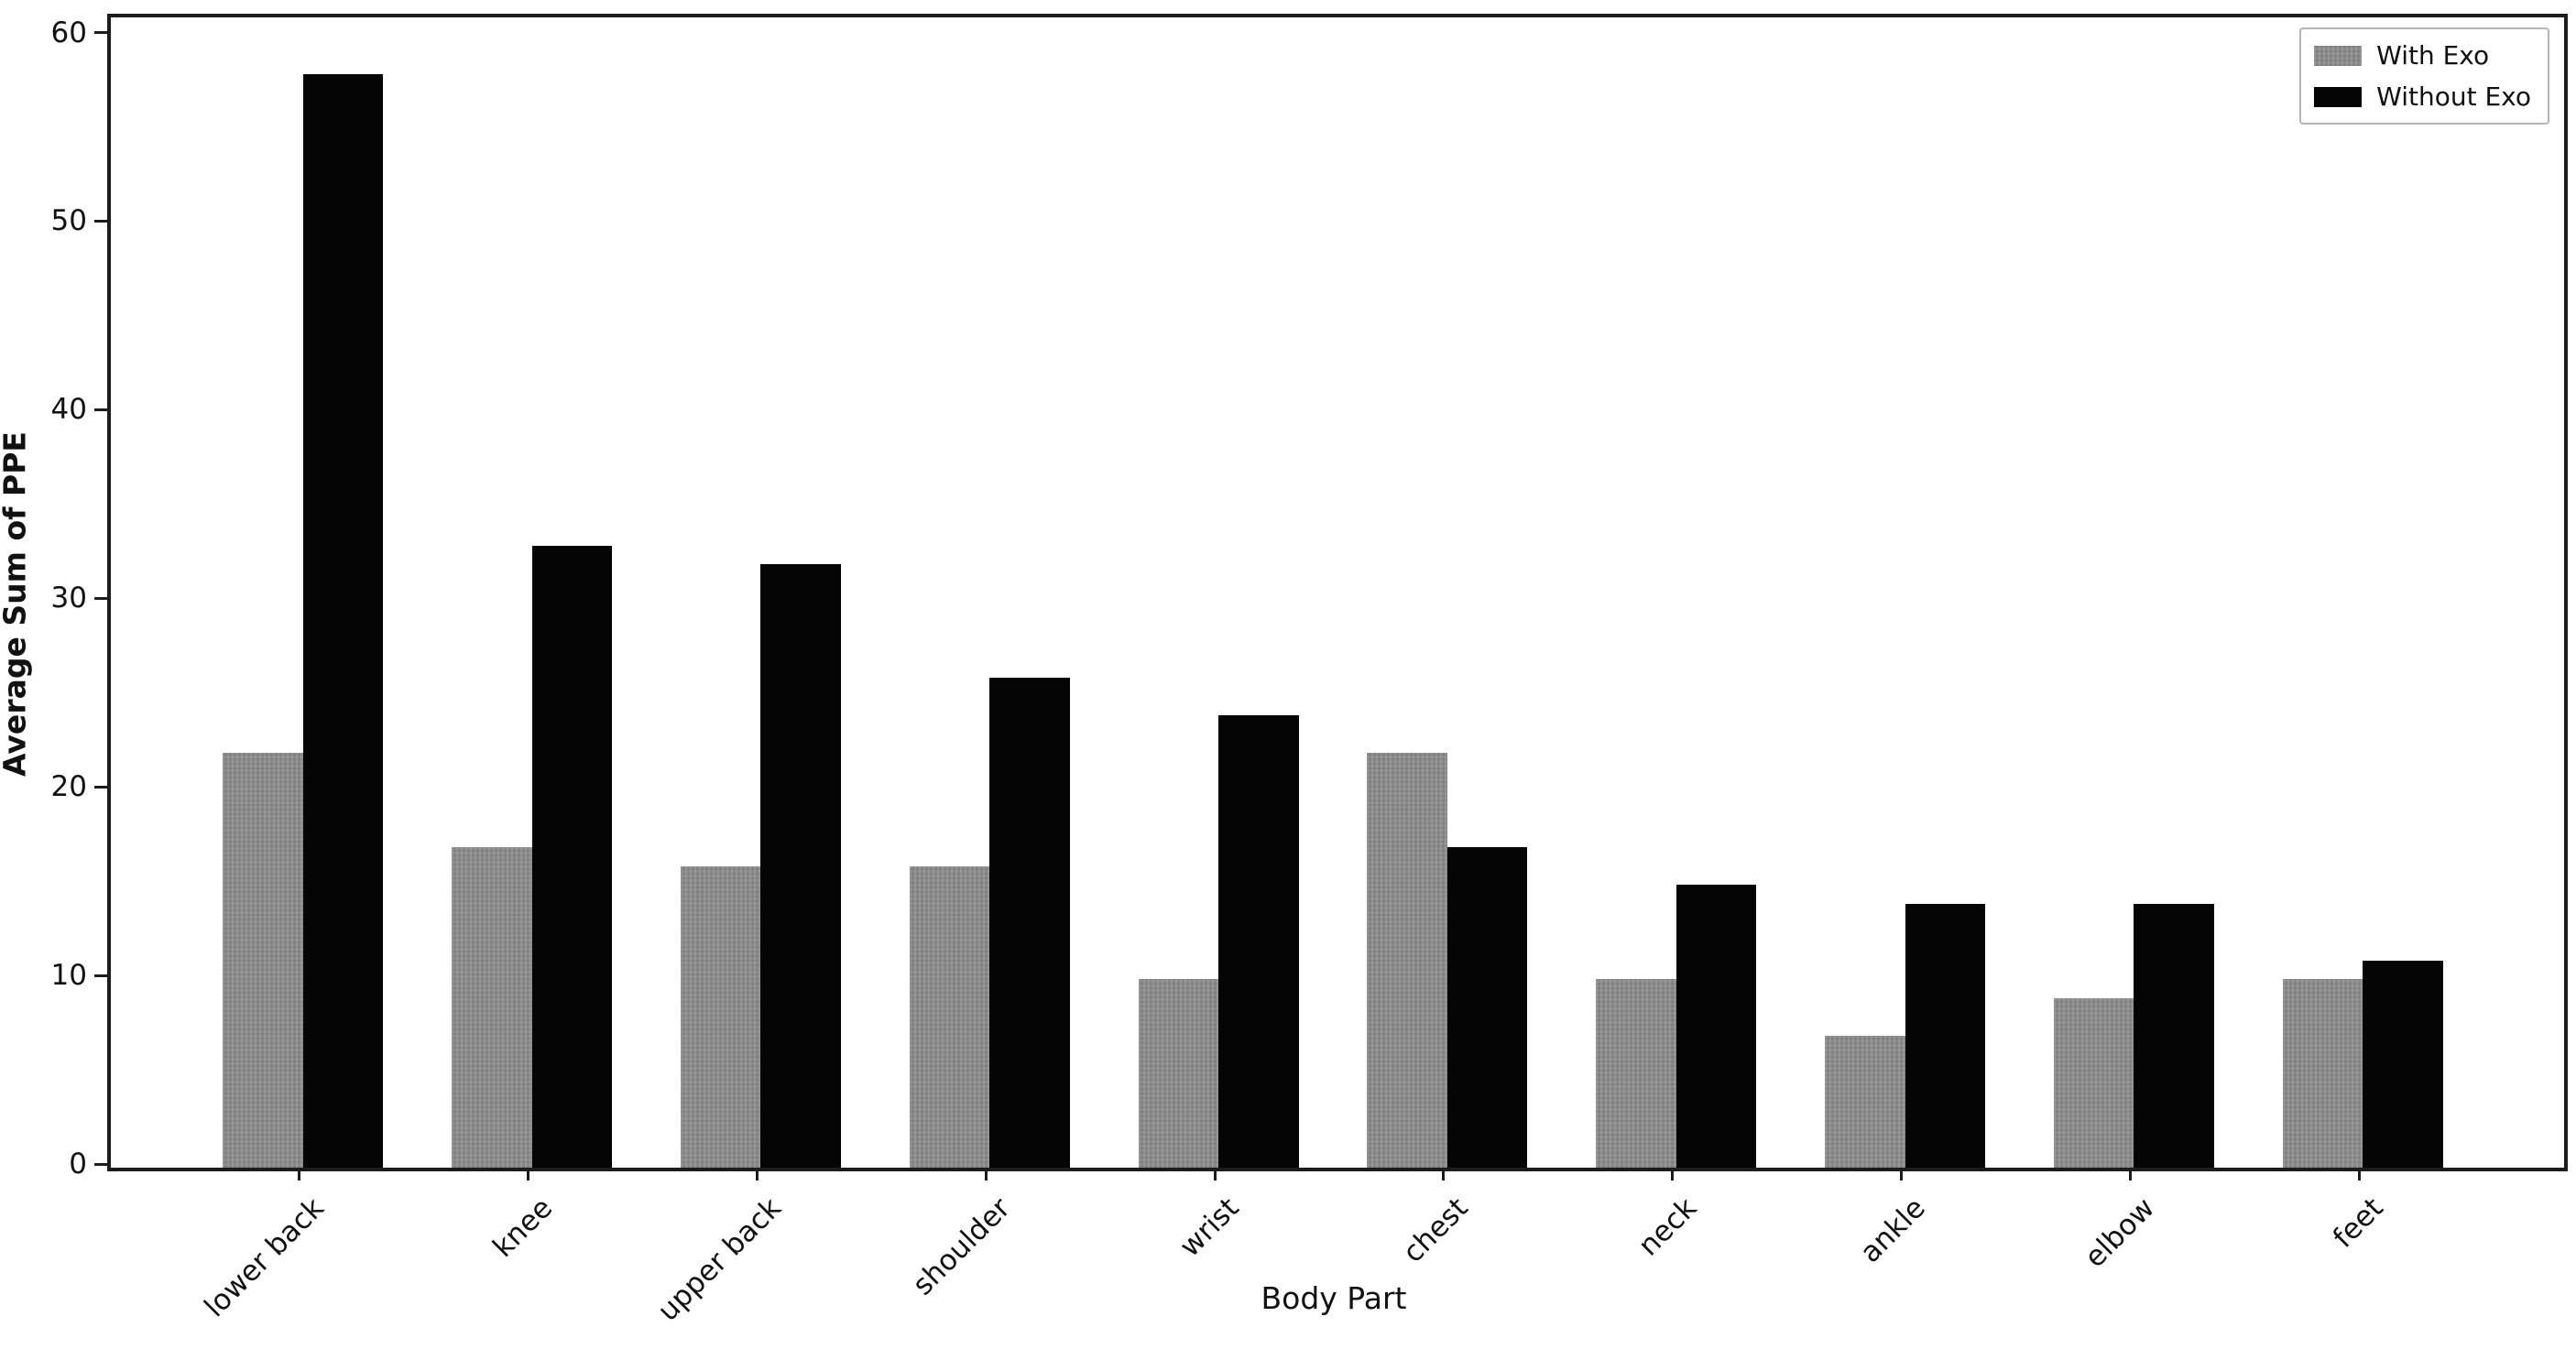  Describe the element at coordinates (68, 976) in the screenshot. I see `y-axis-tick-label: 10` at that location.